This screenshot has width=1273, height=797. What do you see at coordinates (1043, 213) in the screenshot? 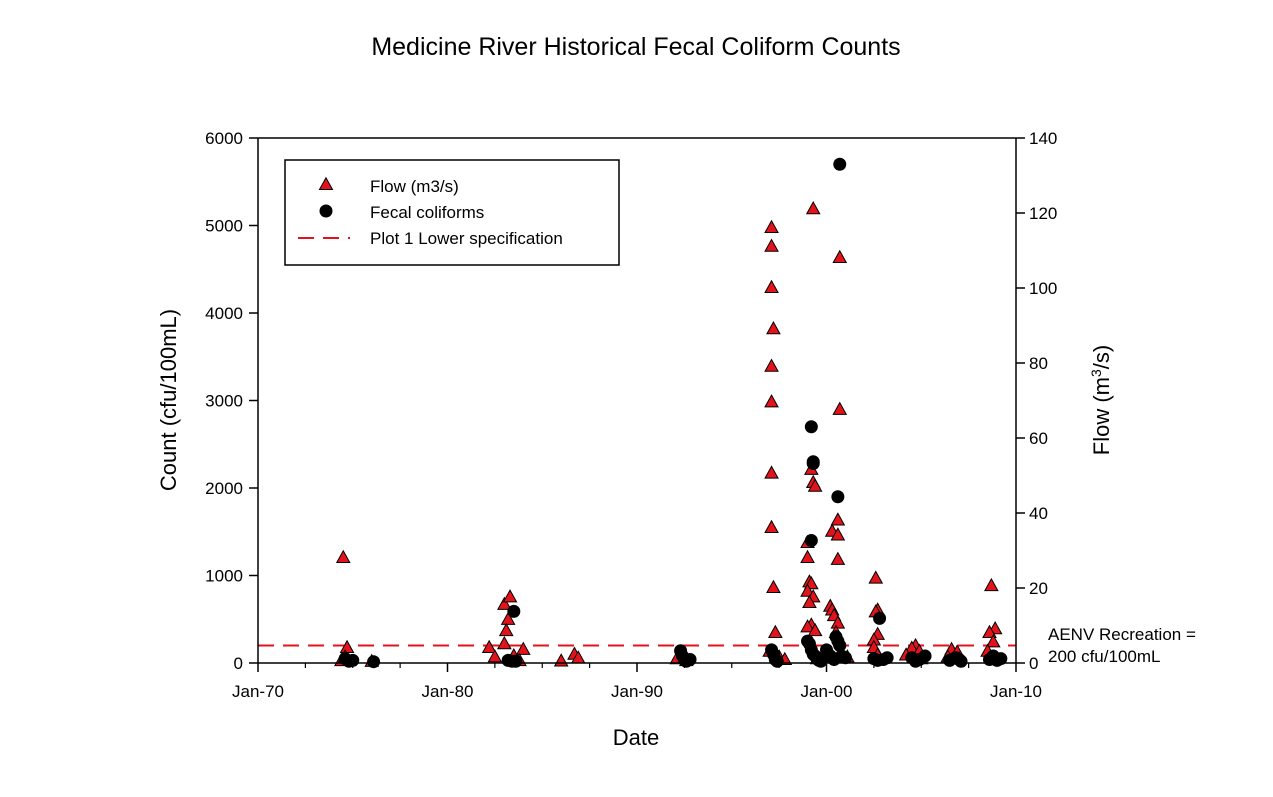
I see `y2-tick-label: 120` at bounding box center [1043, 213].